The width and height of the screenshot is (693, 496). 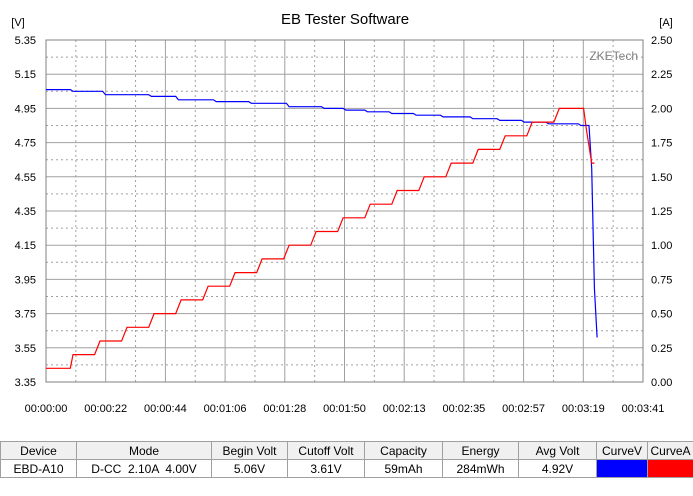 What do you see at coordinates (557, 450) in the screenshot?
I see `header-avg-volt: Avg Volt` at bounding box center [557, 450].